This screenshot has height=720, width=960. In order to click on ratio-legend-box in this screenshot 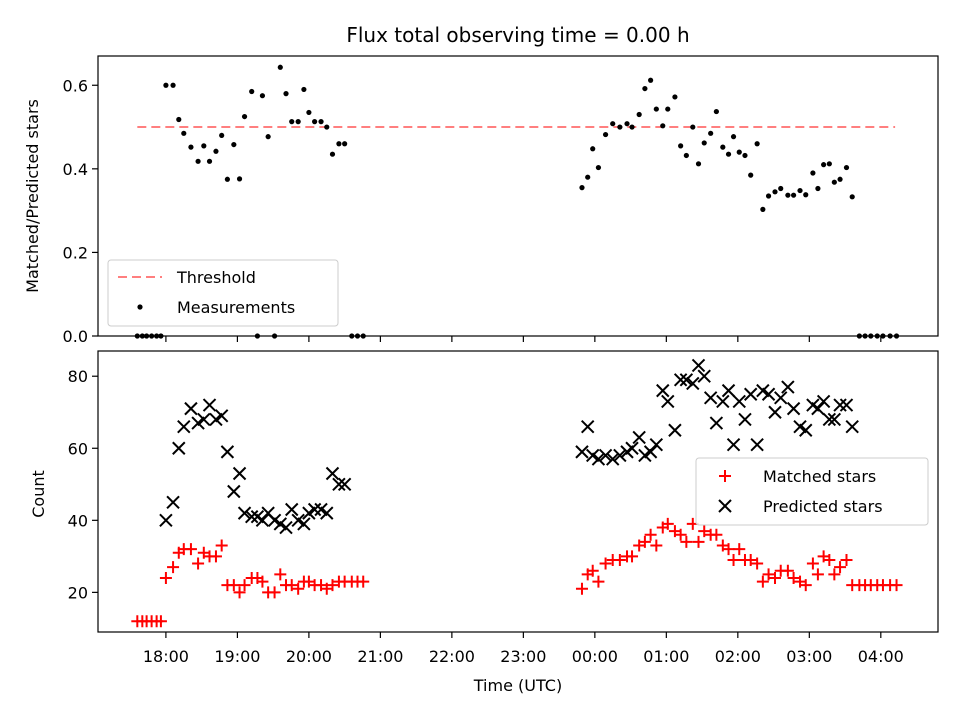, I will do `click(223, 293)`.